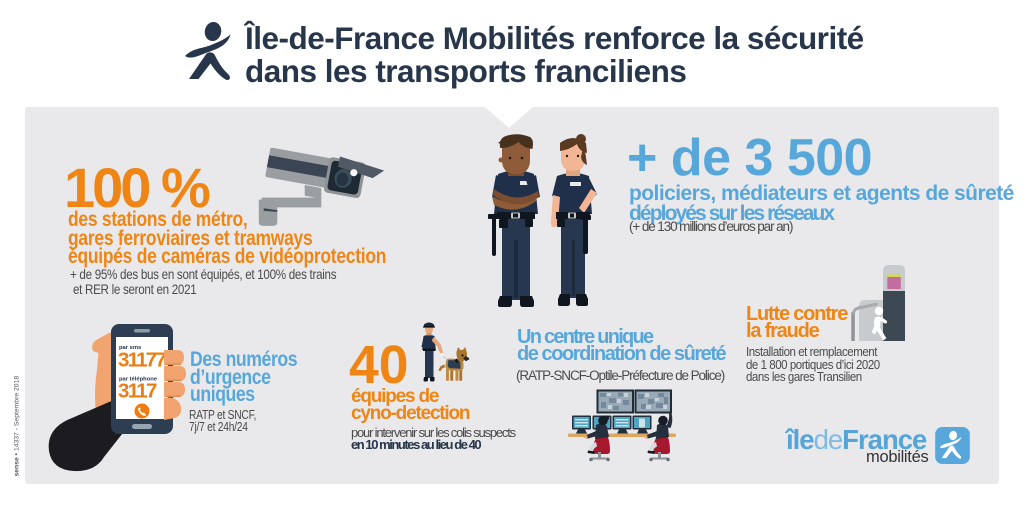  What do you see at coordinates (138, 380) in the screenshot?
I see `svg-text: par téléphone` at bounding box center [138, 380].